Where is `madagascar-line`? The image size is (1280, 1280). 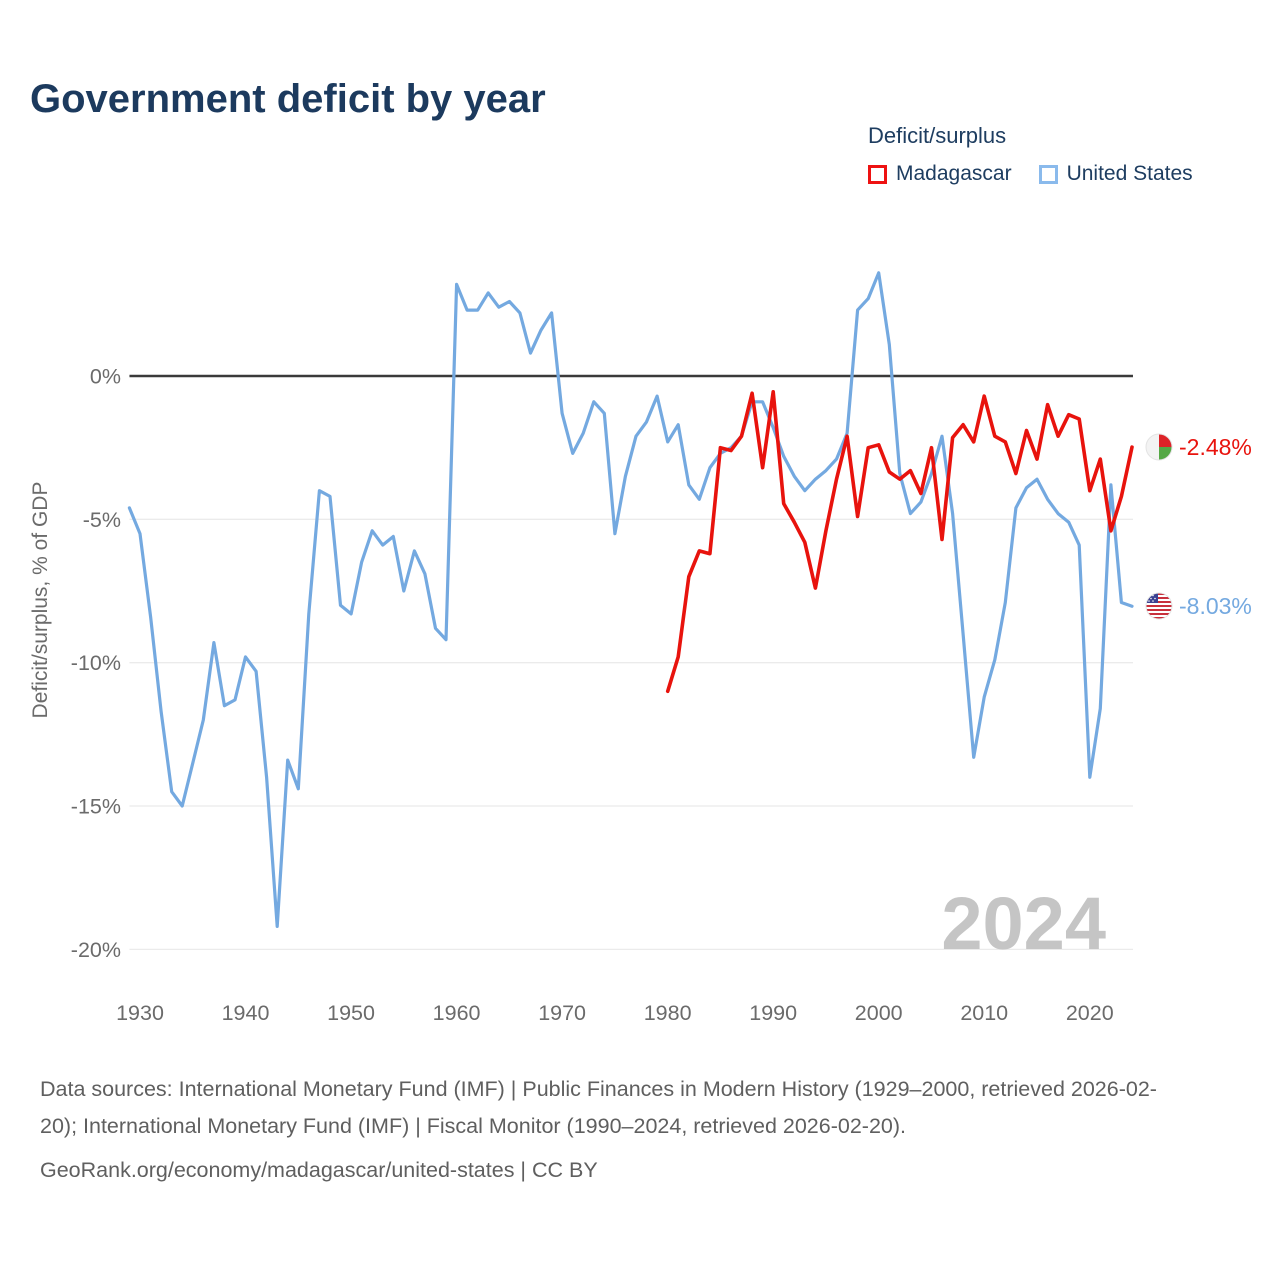
madagascar-line is located at coordinates (899, 541).